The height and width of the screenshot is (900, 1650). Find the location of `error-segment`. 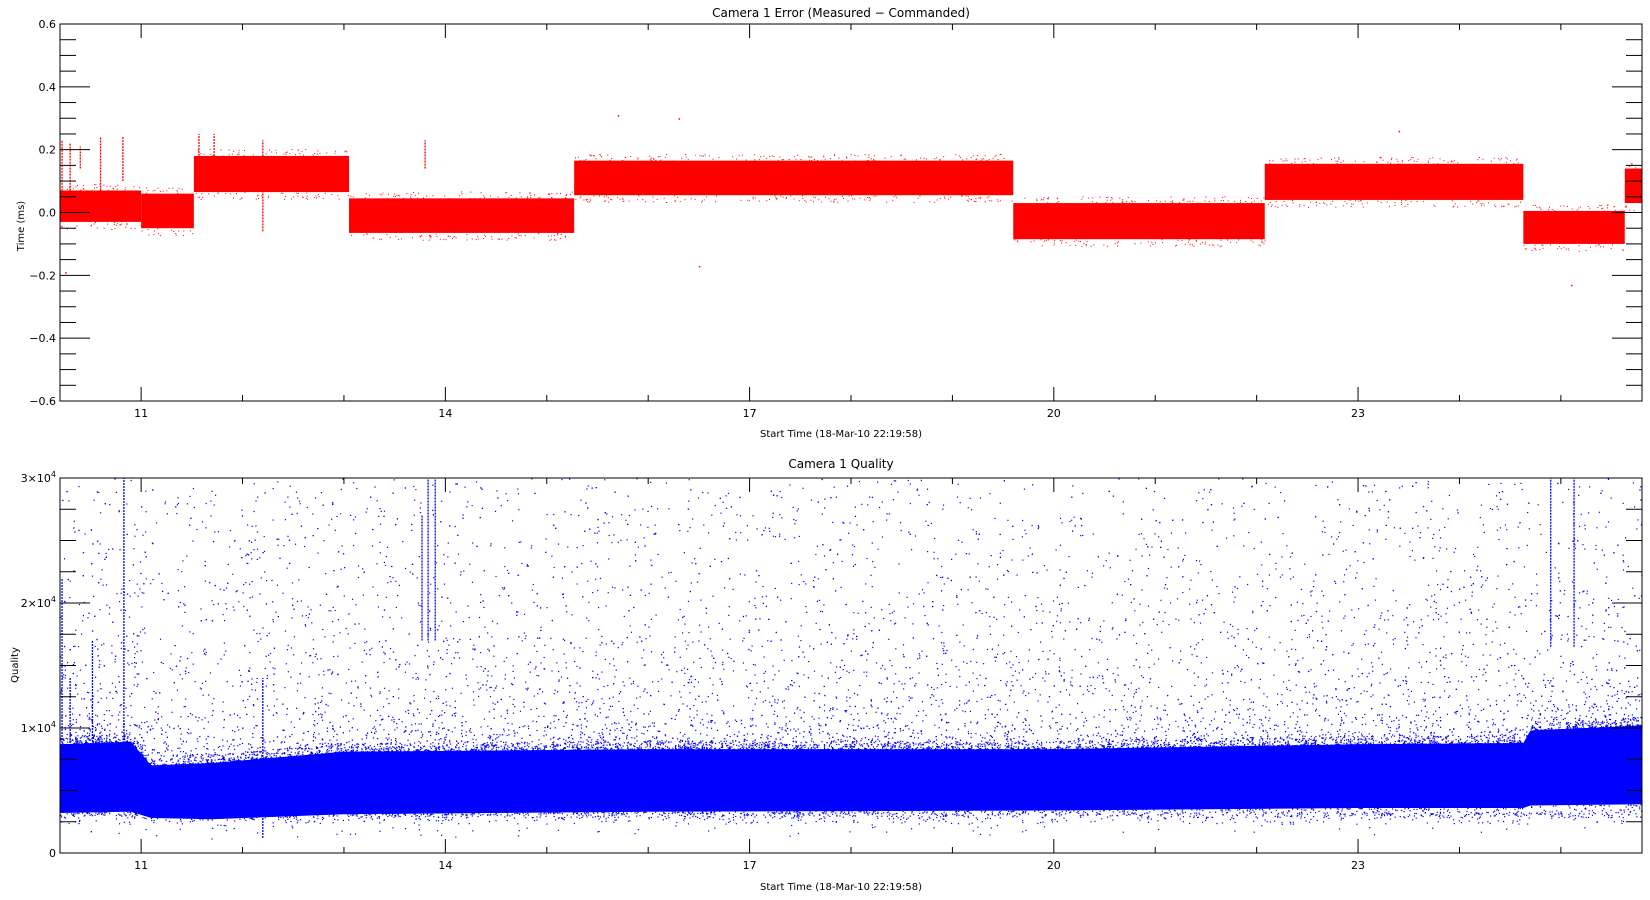

error-segment is located at coordinates (1633, 186).